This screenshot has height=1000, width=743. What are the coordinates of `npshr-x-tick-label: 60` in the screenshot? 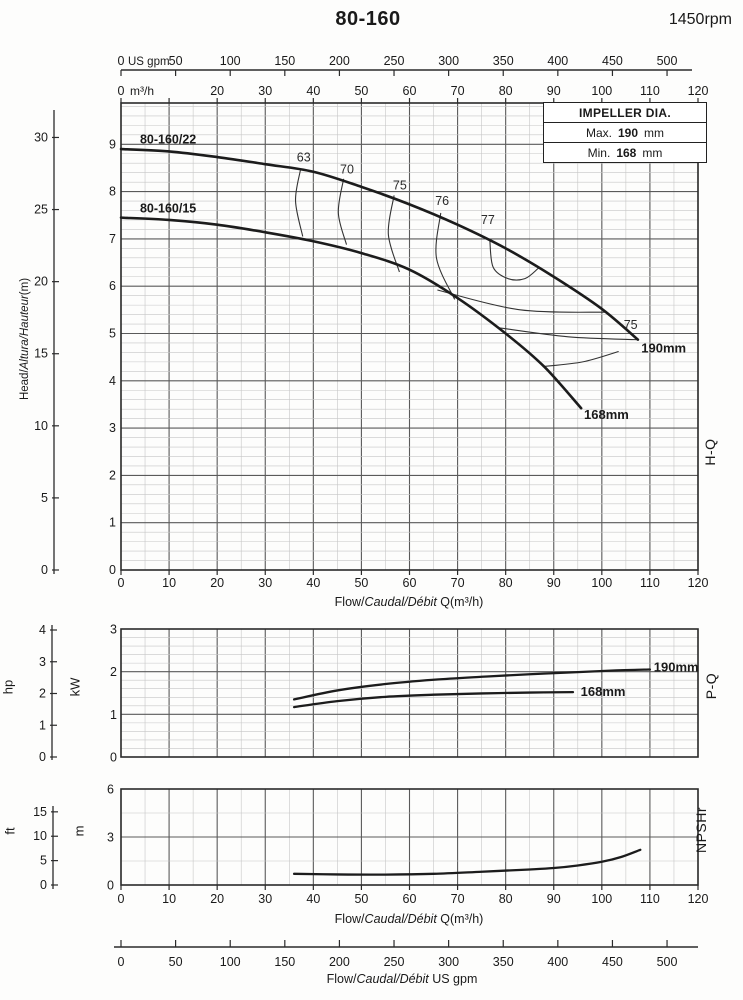 It's located at (410, 899).